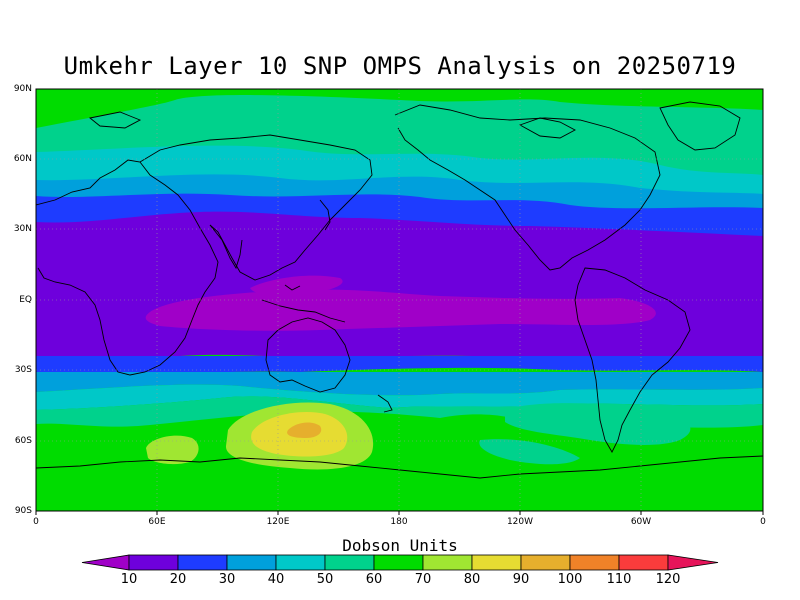 This screenshot has width=800, height=600. Describe the element at coordinates (36, 522) in the screenshot. I see `lon-label-0-west: 0` at that location.